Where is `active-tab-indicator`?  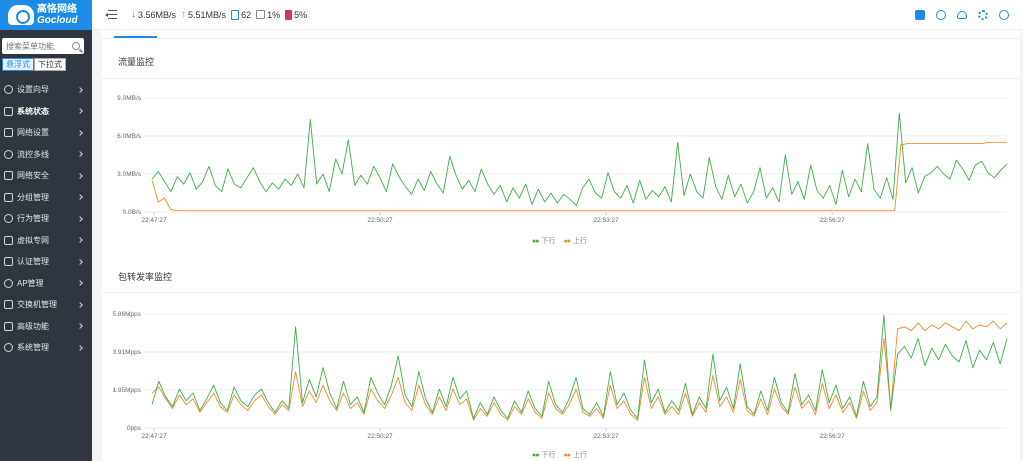 active-tab-indicator is located at coordinates (135, 37).